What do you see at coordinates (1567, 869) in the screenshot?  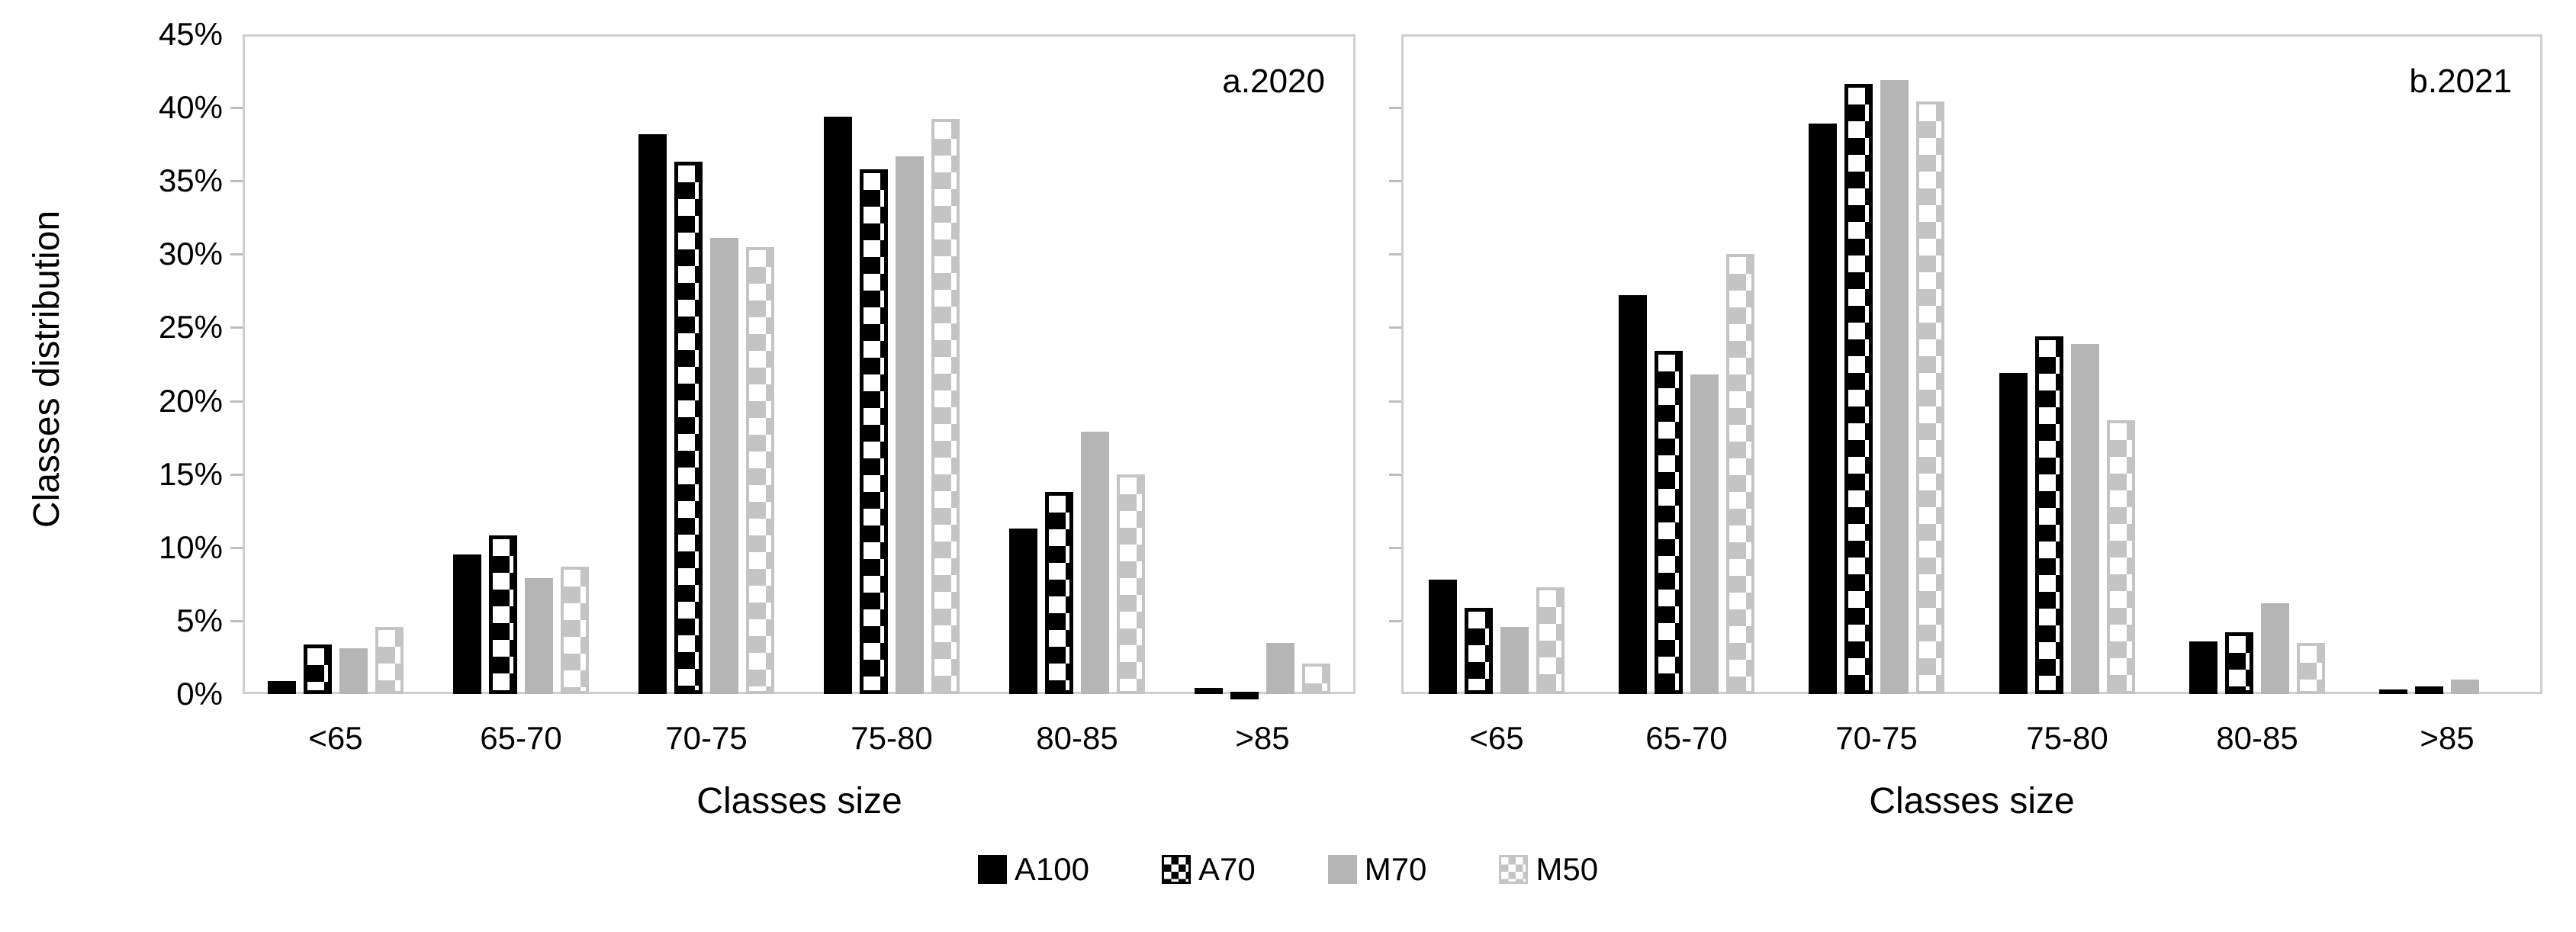 I see `legend-label: M50` at bounding box center [1567, 869].